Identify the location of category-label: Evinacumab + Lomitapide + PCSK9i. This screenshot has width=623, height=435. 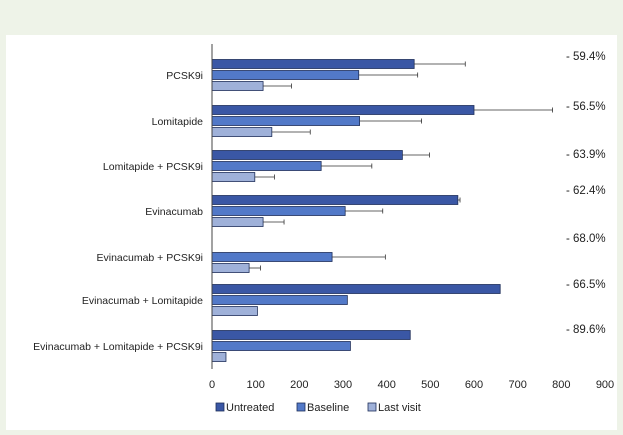
(118, 347).